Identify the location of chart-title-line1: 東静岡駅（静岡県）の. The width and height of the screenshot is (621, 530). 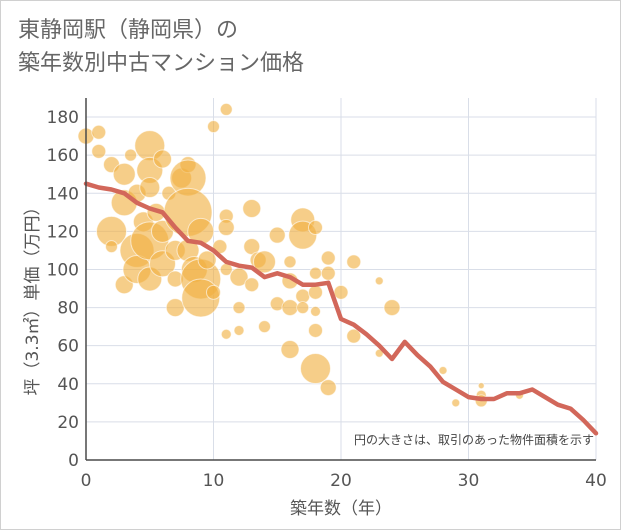
(128, 30).